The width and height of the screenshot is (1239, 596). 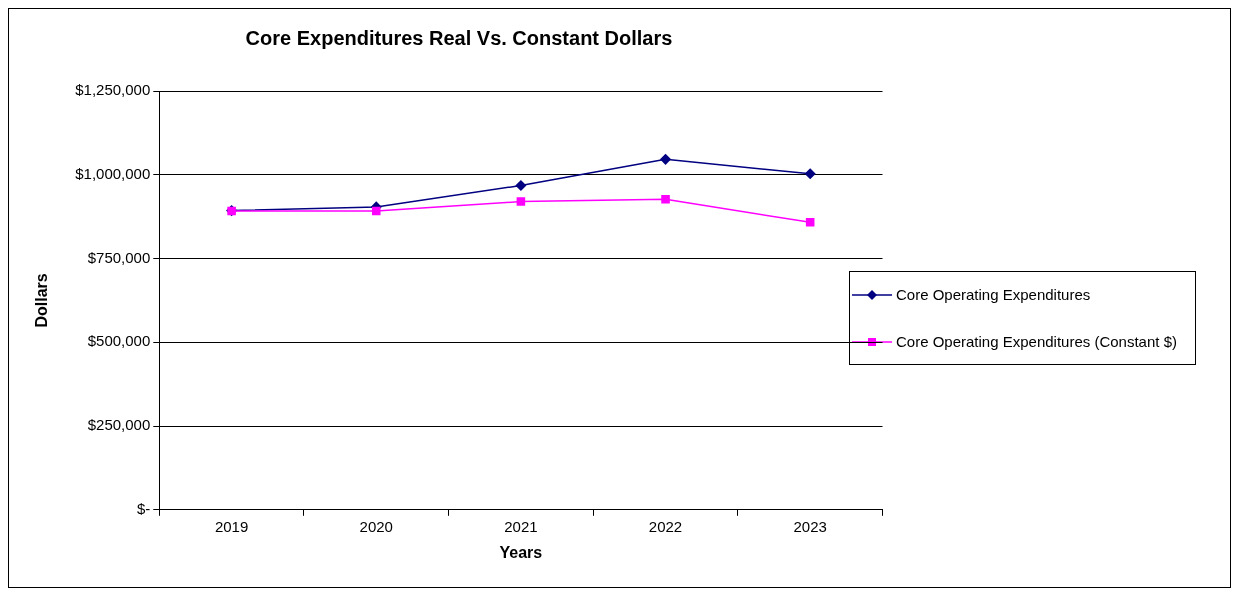 I want to click on x-tick-label: 2022, so click(x=665, y=526).